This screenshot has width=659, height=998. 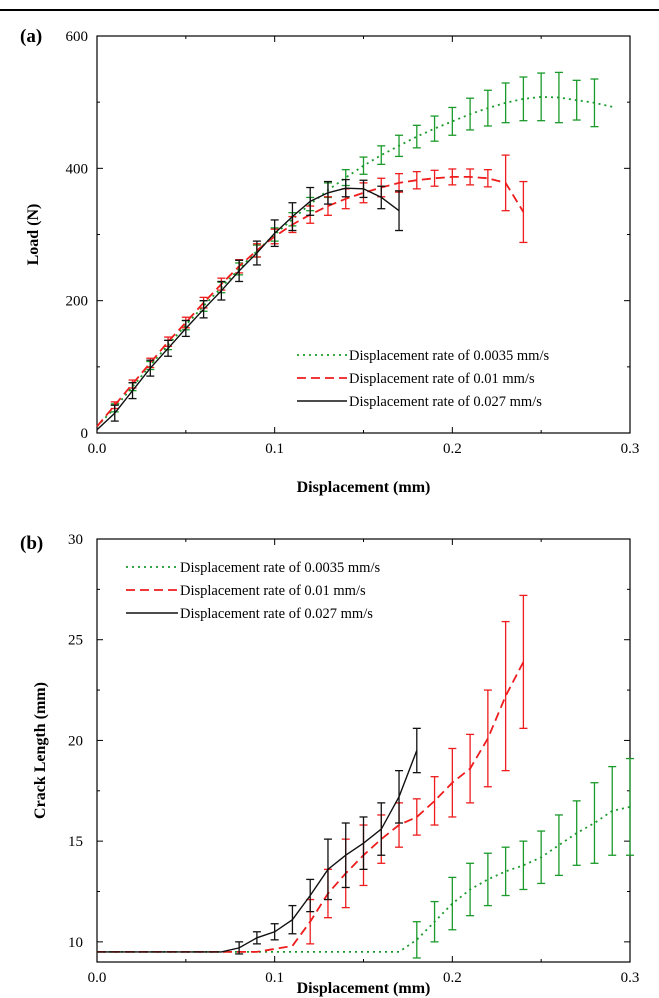 I want to click on panel-b-y-tick-label: 10, so click(x=75, y=943).